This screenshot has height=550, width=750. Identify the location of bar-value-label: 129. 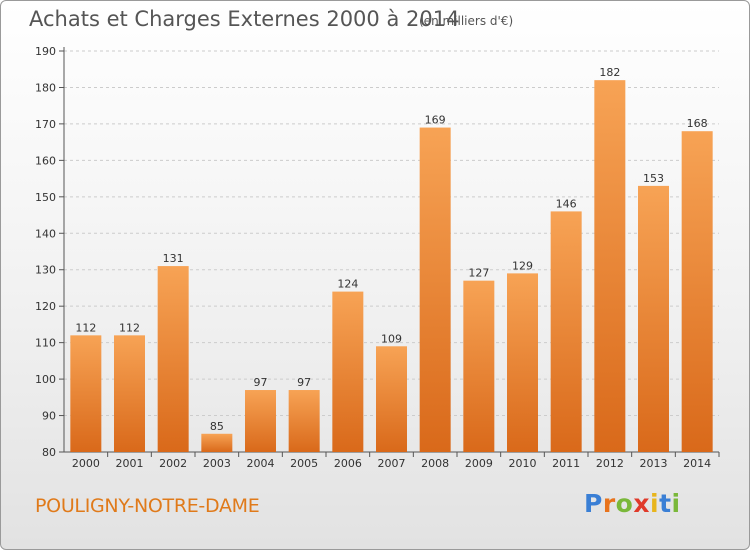
(522, 265).